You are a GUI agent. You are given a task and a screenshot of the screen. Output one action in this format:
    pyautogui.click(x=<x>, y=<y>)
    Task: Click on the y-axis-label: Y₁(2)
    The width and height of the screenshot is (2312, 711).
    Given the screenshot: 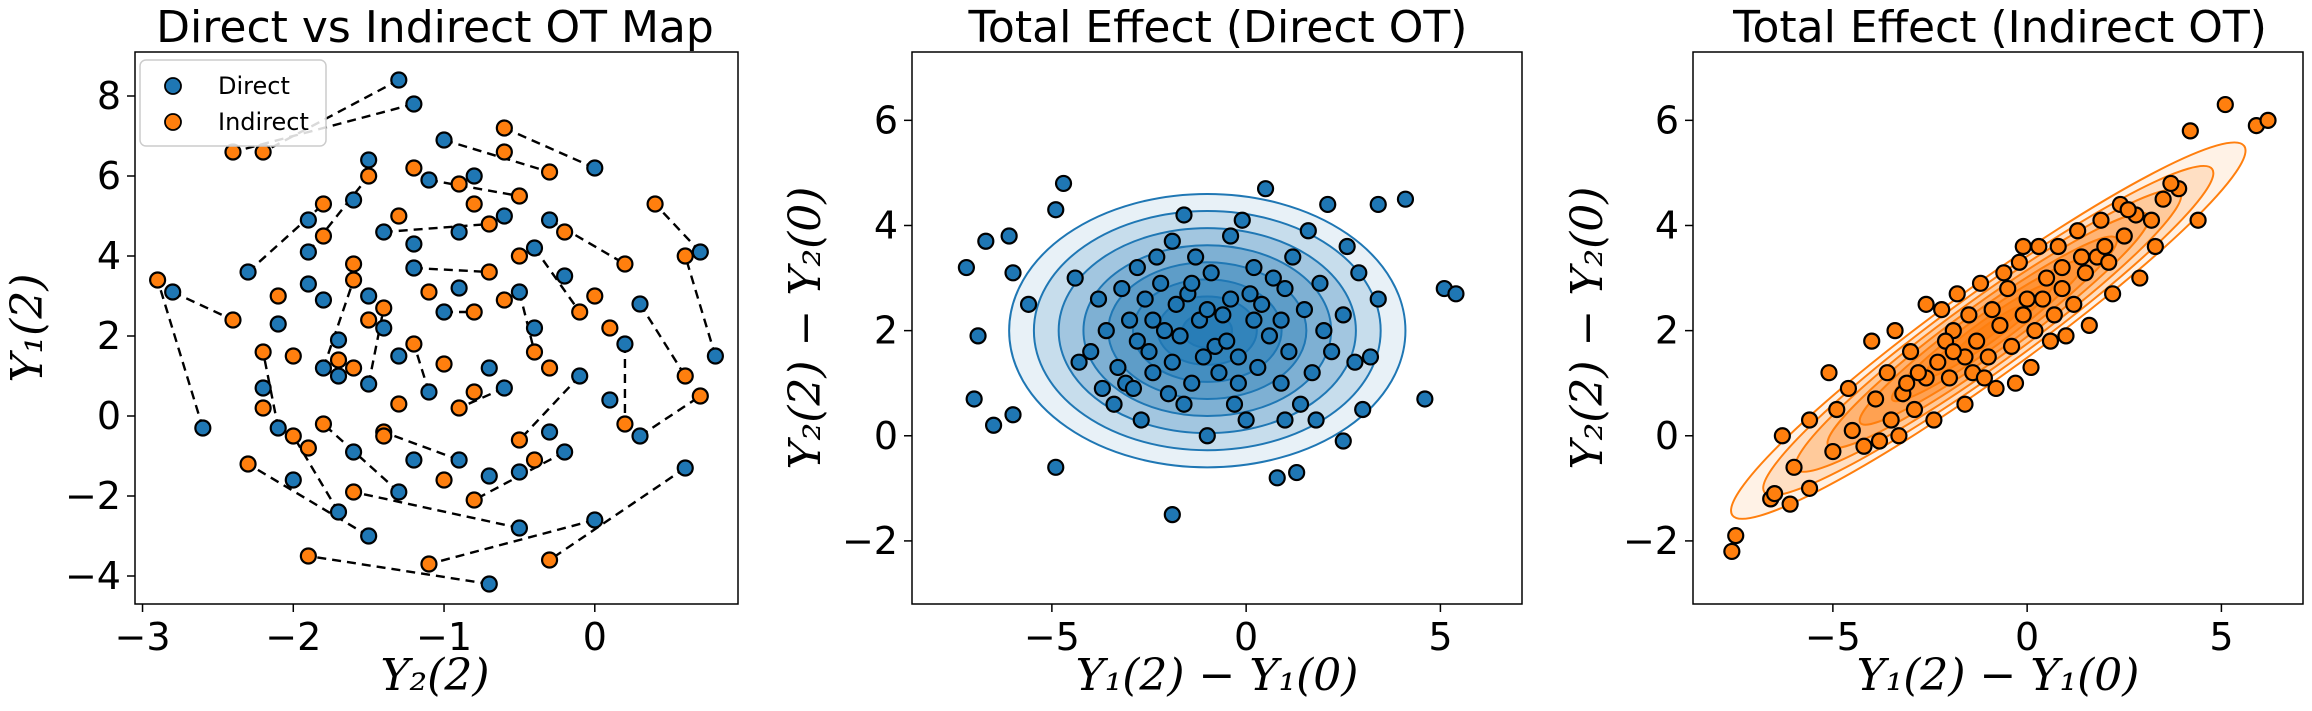 What is the action you would take?
    pyautogui.click(x=27, y=327)
    